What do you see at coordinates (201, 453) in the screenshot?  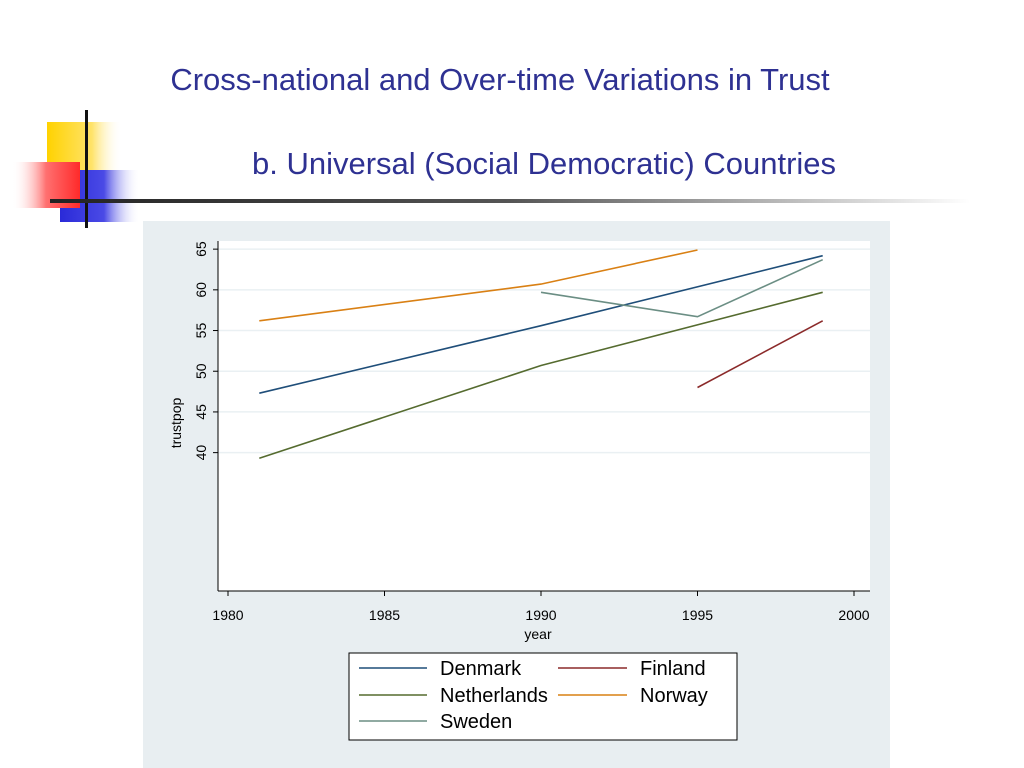 I see `y-tick-label: 40` at bounding box center [201, 453].